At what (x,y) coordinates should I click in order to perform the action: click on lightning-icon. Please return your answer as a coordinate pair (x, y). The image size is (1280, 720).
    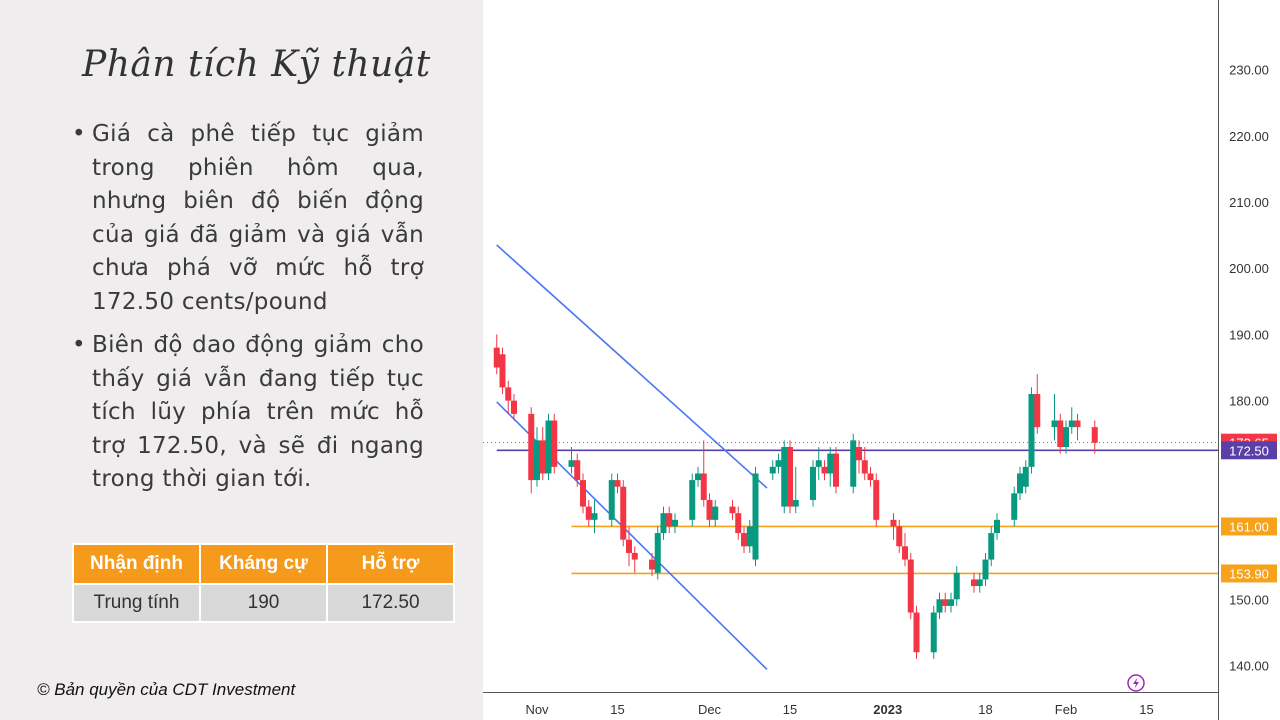
    Looking at the image, I should click on (1136, 683).